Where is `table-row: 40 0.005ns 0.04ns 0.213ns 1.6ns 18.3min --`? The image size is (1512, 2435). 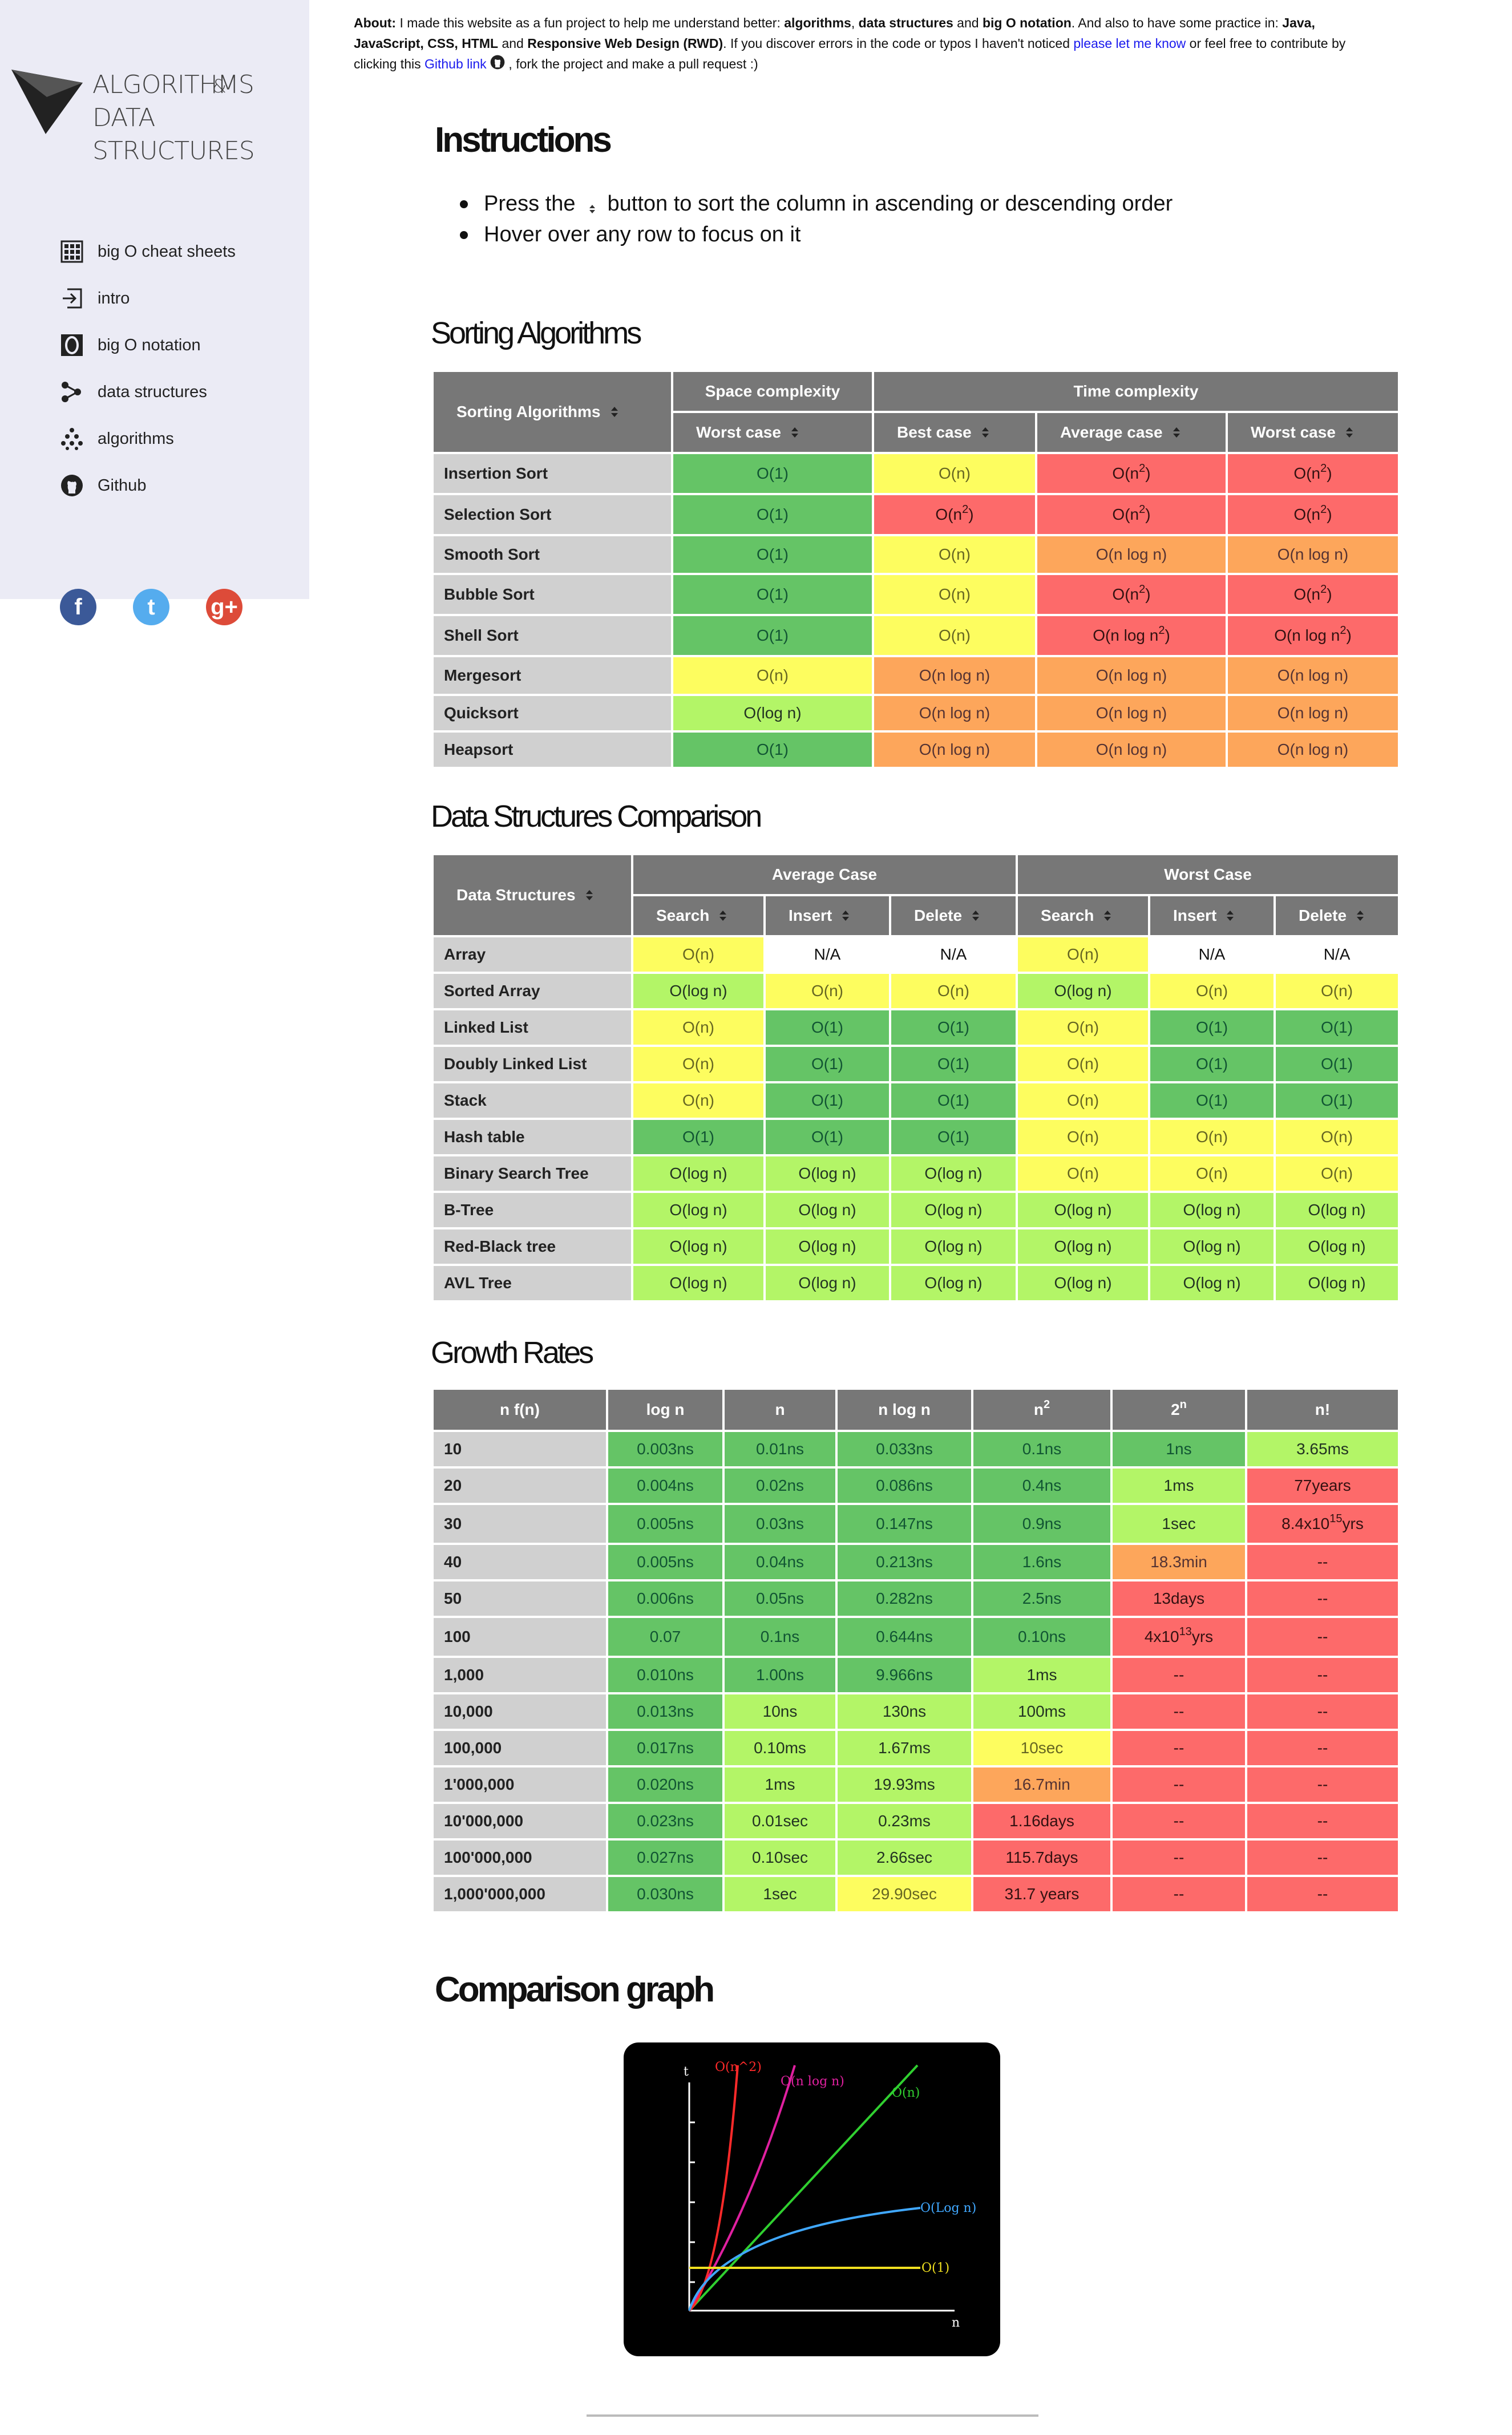
table-row: 40 0.005ns 0.04ns 0.213ns 1.6ns 18.3min -- is located at coordinates (915, 1562).